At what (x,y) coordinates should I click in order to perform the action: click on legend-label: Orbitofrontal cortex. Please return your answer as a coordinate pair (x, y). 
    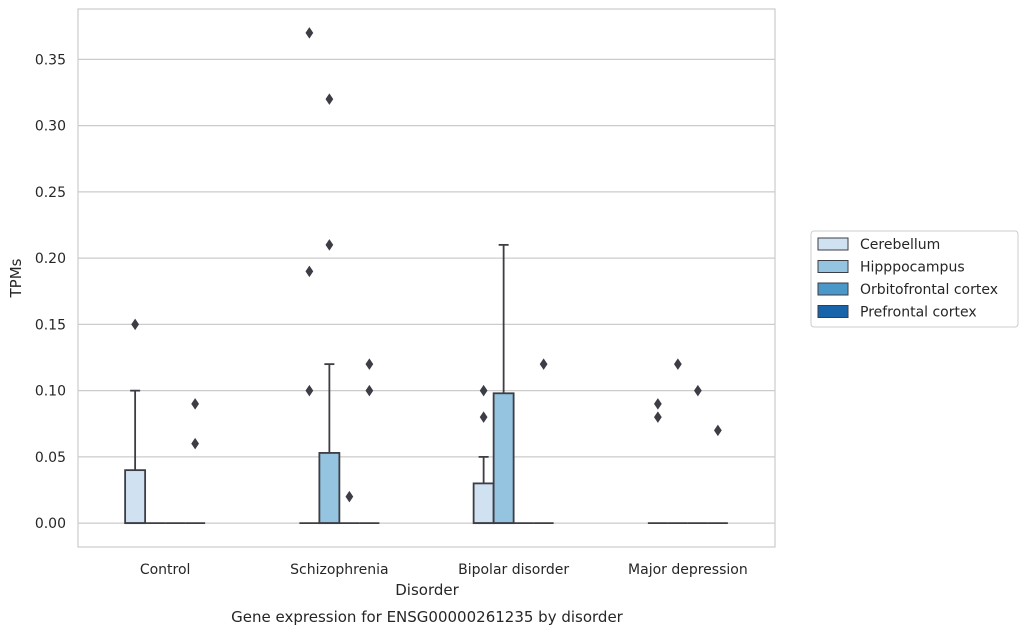
    Looking at the image, I should click on (929, 290).